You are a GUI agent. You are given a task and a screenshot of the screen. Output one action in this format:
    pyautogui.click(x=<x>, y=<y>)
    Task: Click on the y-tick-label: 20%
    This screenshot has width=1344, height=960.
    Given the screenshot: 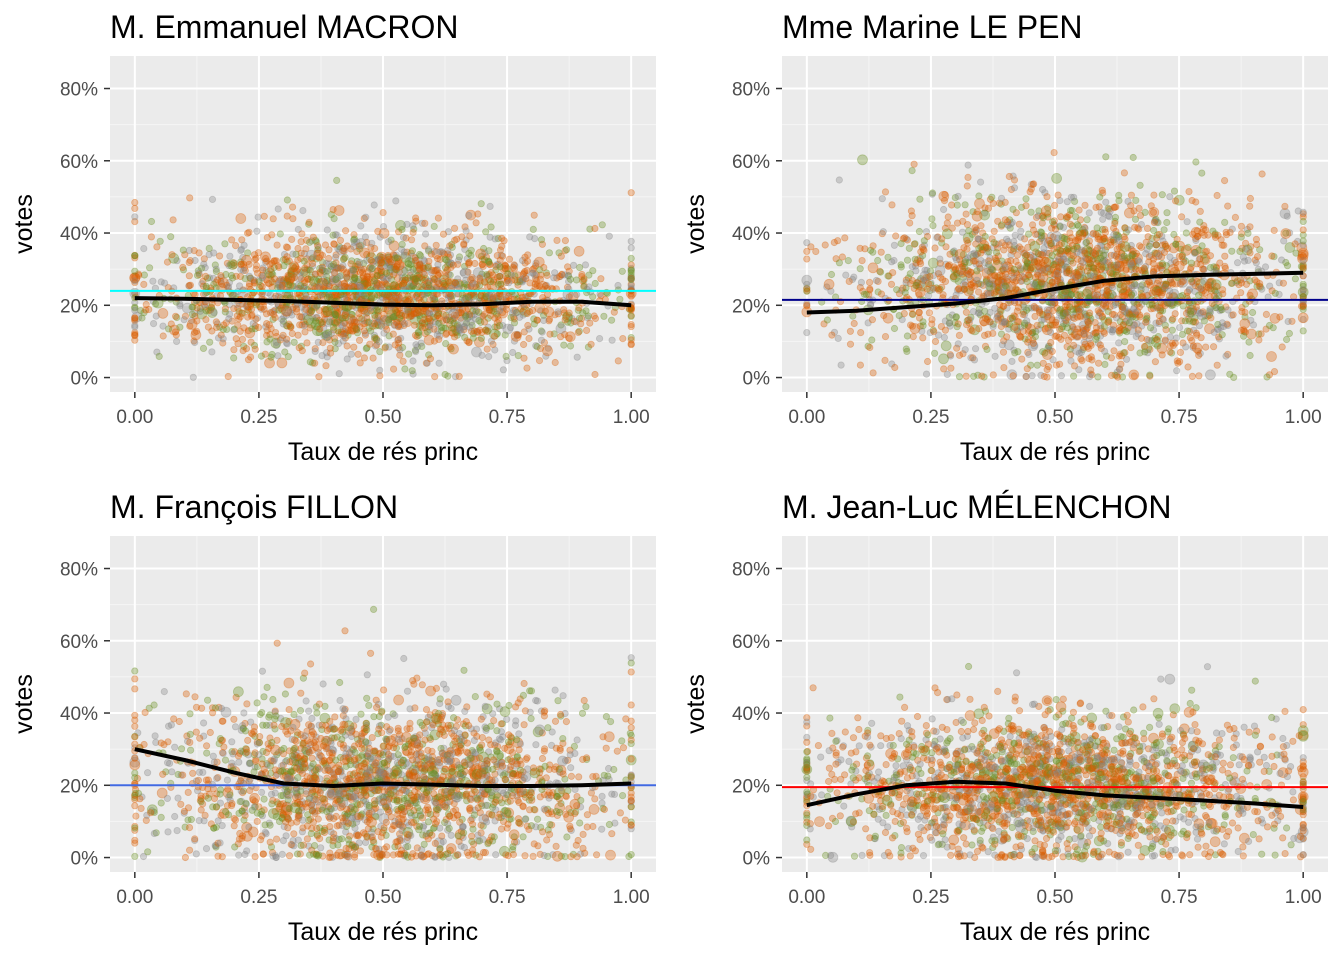 What is the action you would take?
    pyautogui.click(x=751, y=306)
    